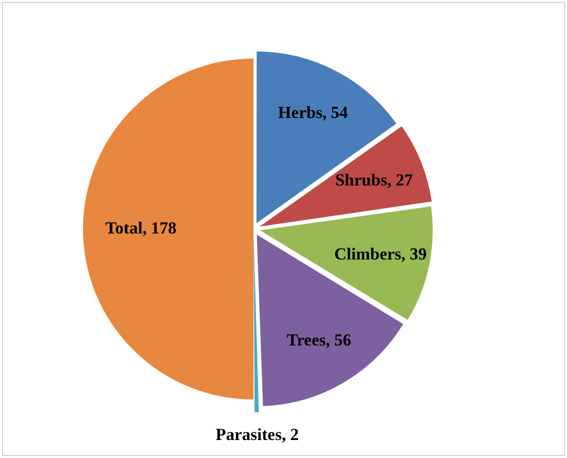 The image size is (567, 458). I want to click on slice-label: Shrubs, so click(361, 180).